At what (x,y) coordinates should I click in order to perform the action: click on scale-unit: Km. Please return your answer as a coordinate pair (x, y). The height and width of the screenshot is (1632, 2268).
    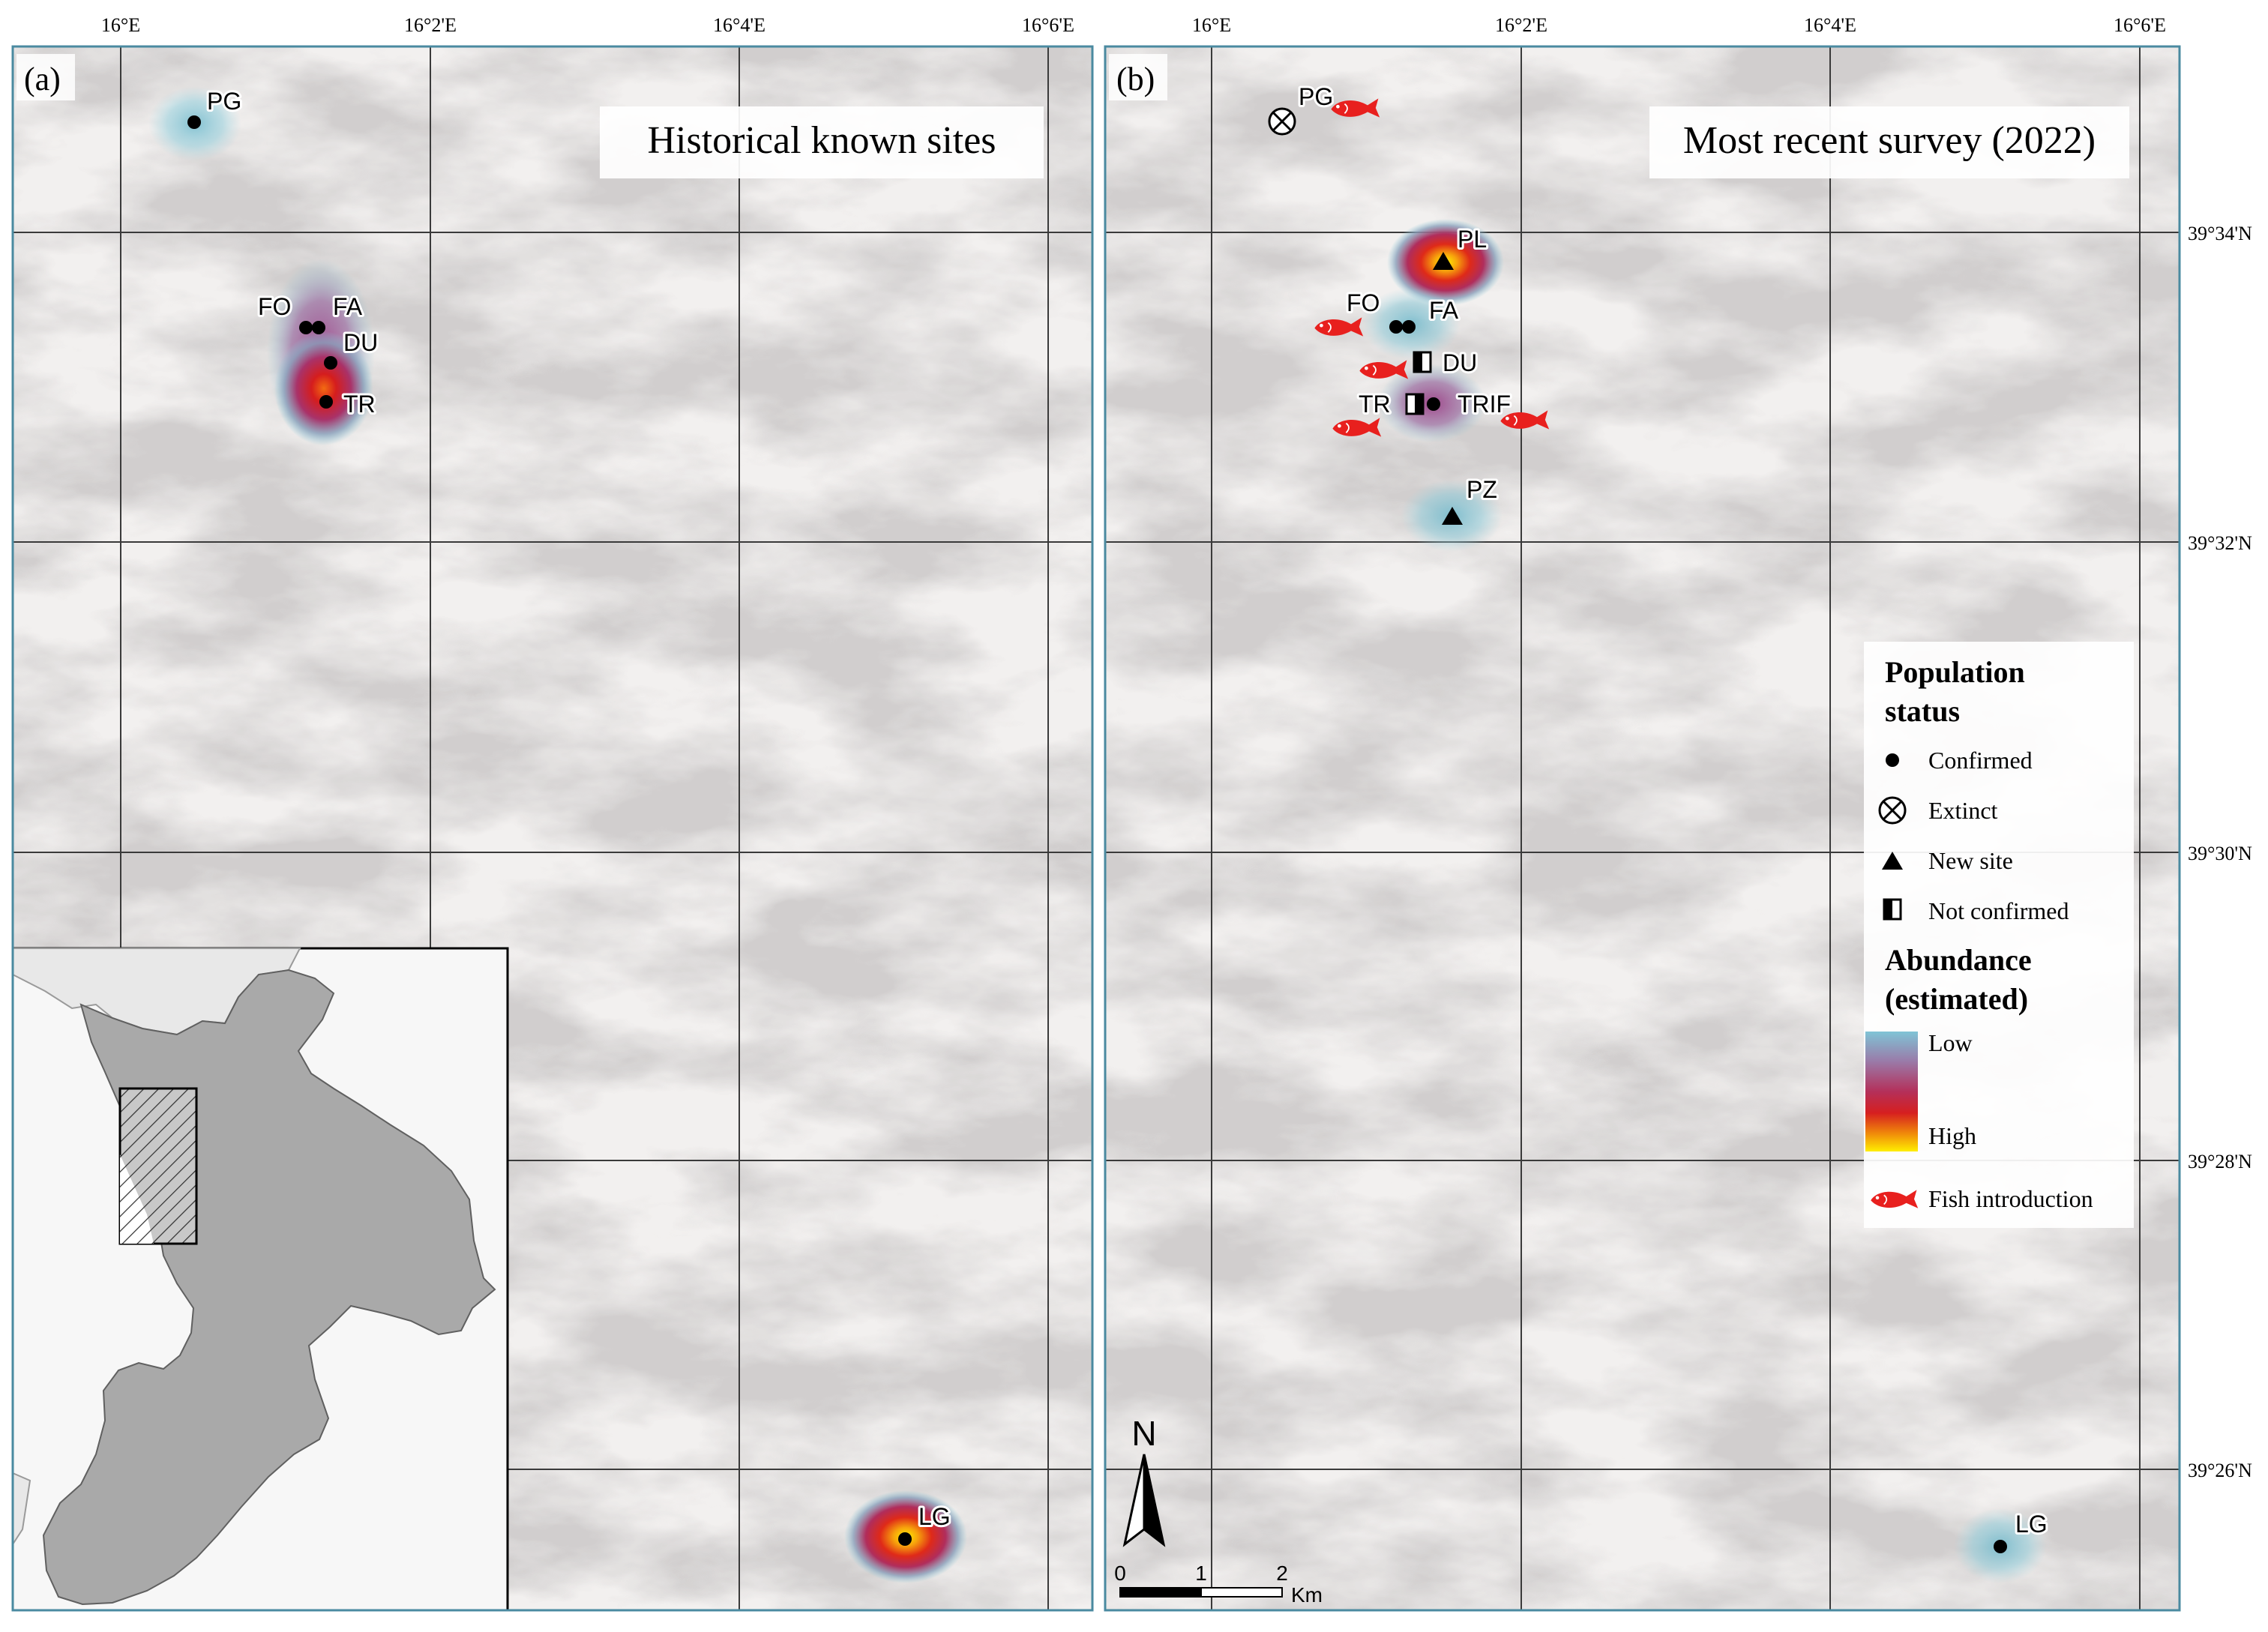
    Looking at the image, I should click on (1307, 1595).